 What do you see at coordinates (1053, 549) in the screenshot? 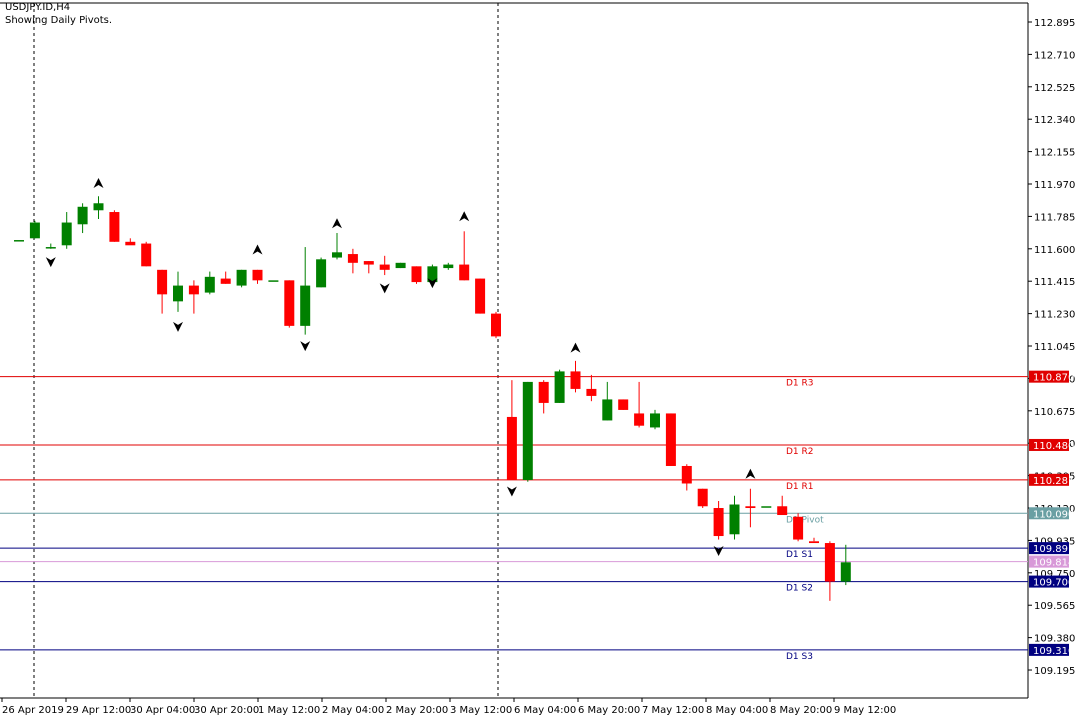
I see `pivot-price-value-4: 109.891` at bounding box center [1053, 549].